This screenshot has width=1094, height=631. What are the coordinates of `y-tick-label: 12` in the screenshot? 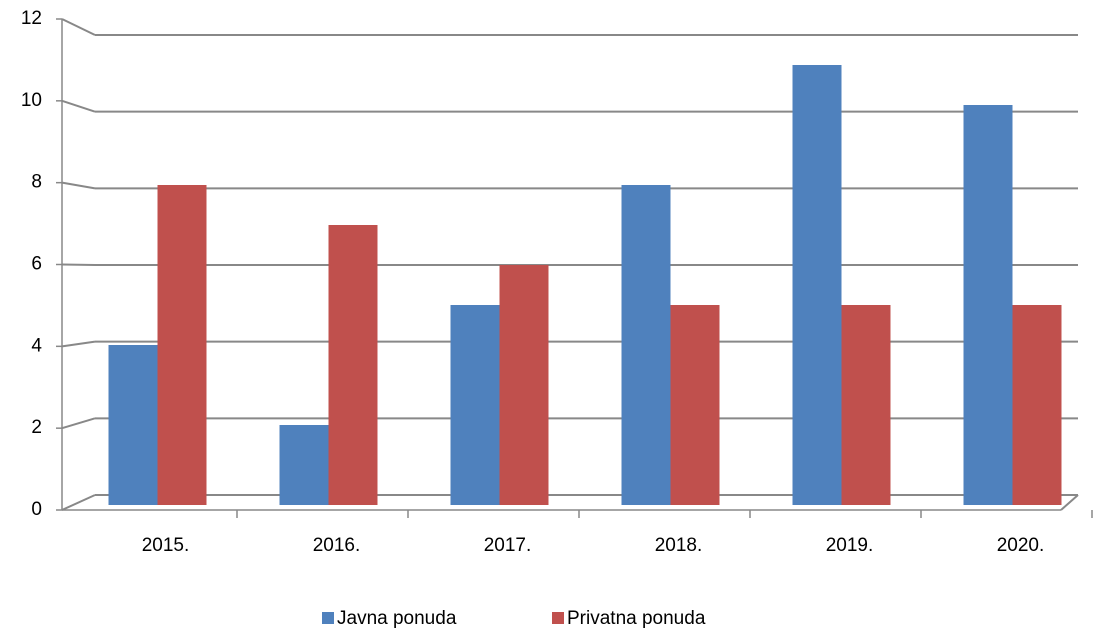 It's located at (31, 18).